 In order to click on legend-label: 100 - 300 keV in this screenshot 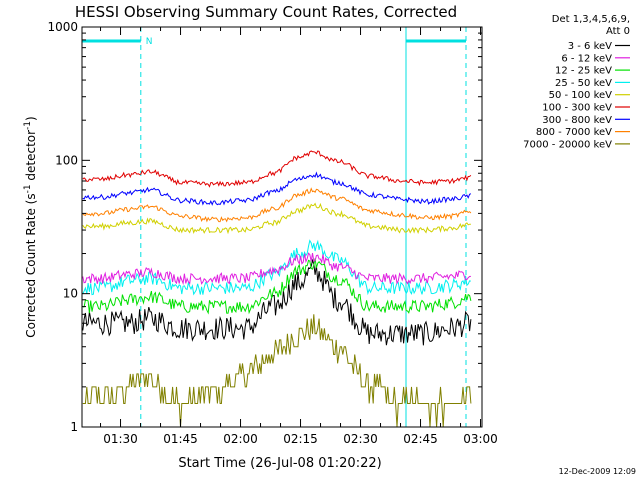, I will do `click(577, 108)`.